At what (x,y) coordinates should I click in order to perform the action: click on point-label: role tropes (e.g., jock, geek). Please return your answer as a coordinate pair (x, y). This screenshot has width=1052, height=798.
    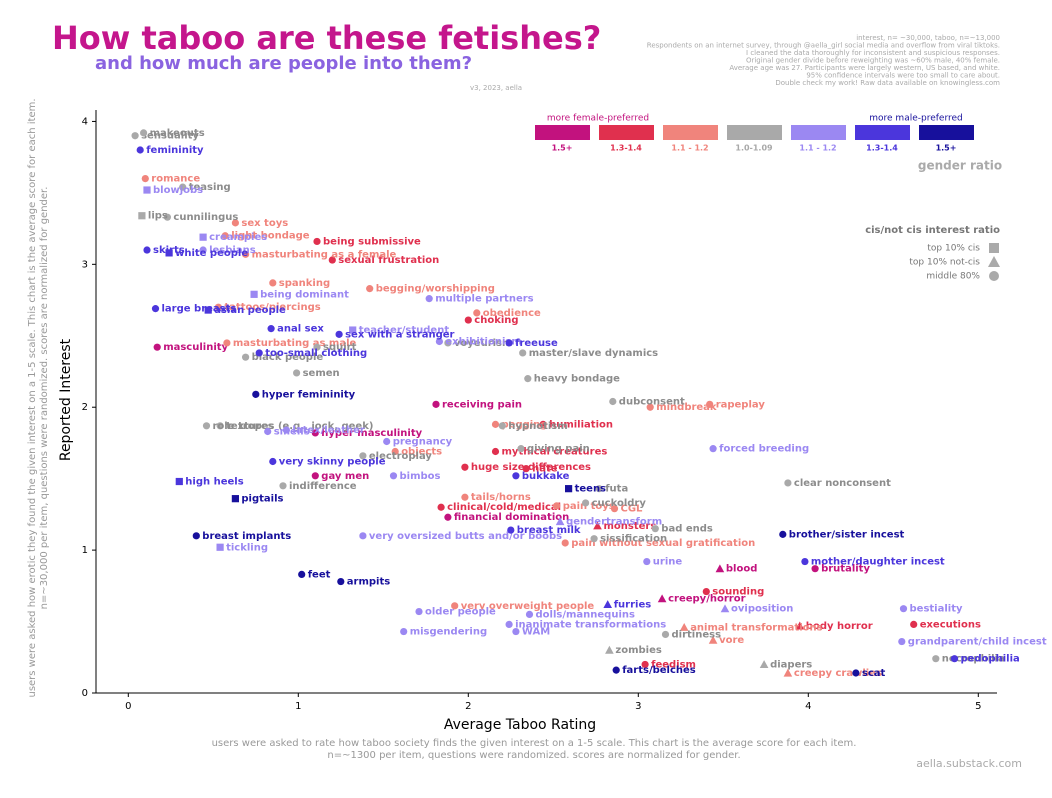
    Looking at the image, I should click on (293, 426).